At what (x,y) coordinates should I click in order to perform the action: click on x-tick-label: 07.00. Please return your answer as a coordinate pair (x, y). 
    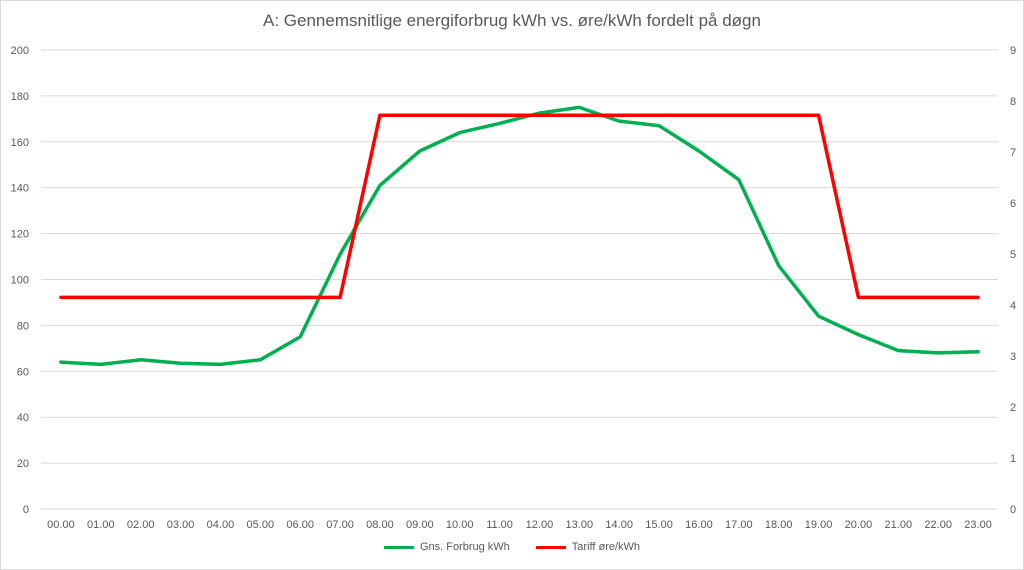
    Looking at the image, I should click on (340, 525).